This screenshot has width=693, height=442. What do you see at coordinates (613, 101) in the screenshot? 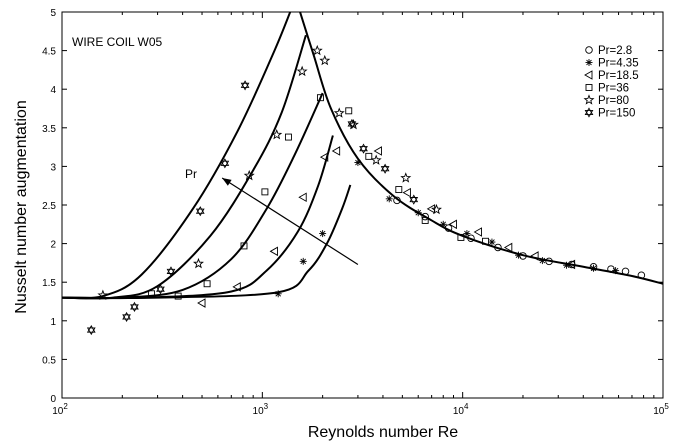
I see `legend-entry: Pr=80` at bounding box center [613, 101].